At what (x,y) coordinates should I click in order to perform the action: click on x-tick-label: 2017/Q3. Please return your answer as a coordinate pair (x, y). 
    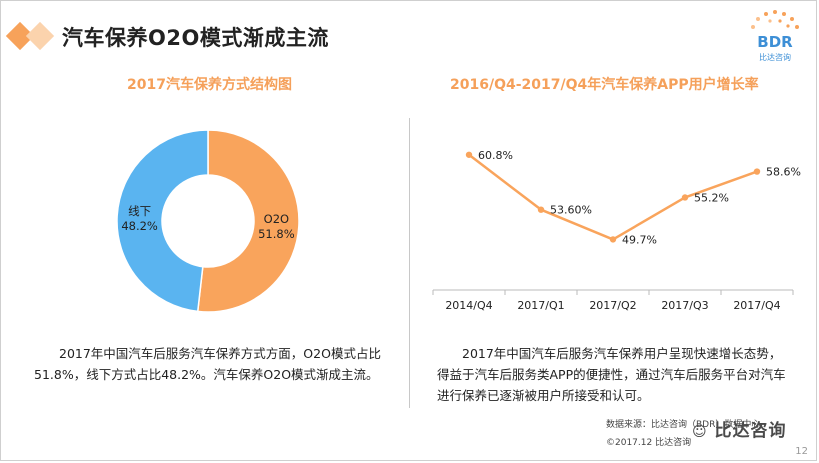
    Looking at the image, I should click on (684, 305).